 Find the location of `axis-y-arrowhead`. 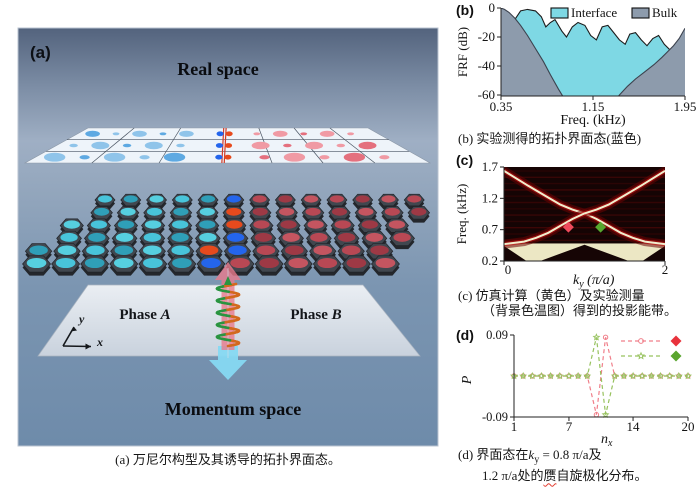

axis-y-arrowhead is located at coordinates (73, 329).